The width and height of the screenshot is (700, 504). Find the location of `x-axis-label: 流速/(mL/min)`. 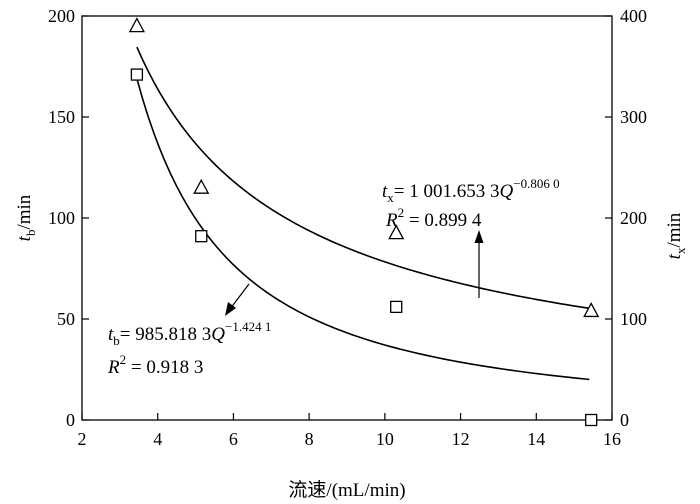

x-axis-label: 流速/(mL/min) is located at coordinates (346, 490).